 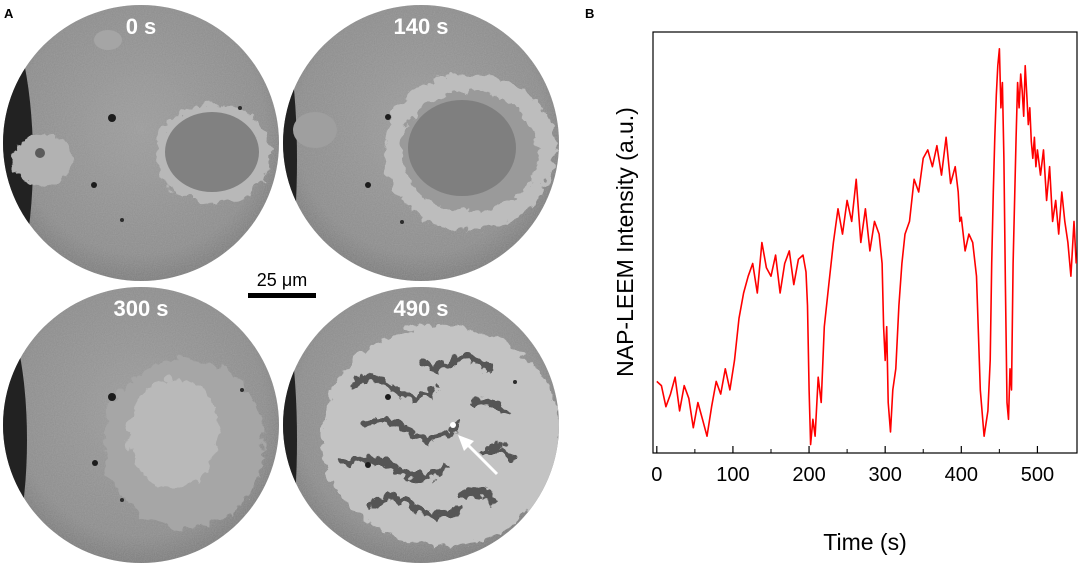 What do you see at coordinates (141, 26) in the screenshot?
I see `frame-label-0s: 0 s` at bounding box center [141, 26].